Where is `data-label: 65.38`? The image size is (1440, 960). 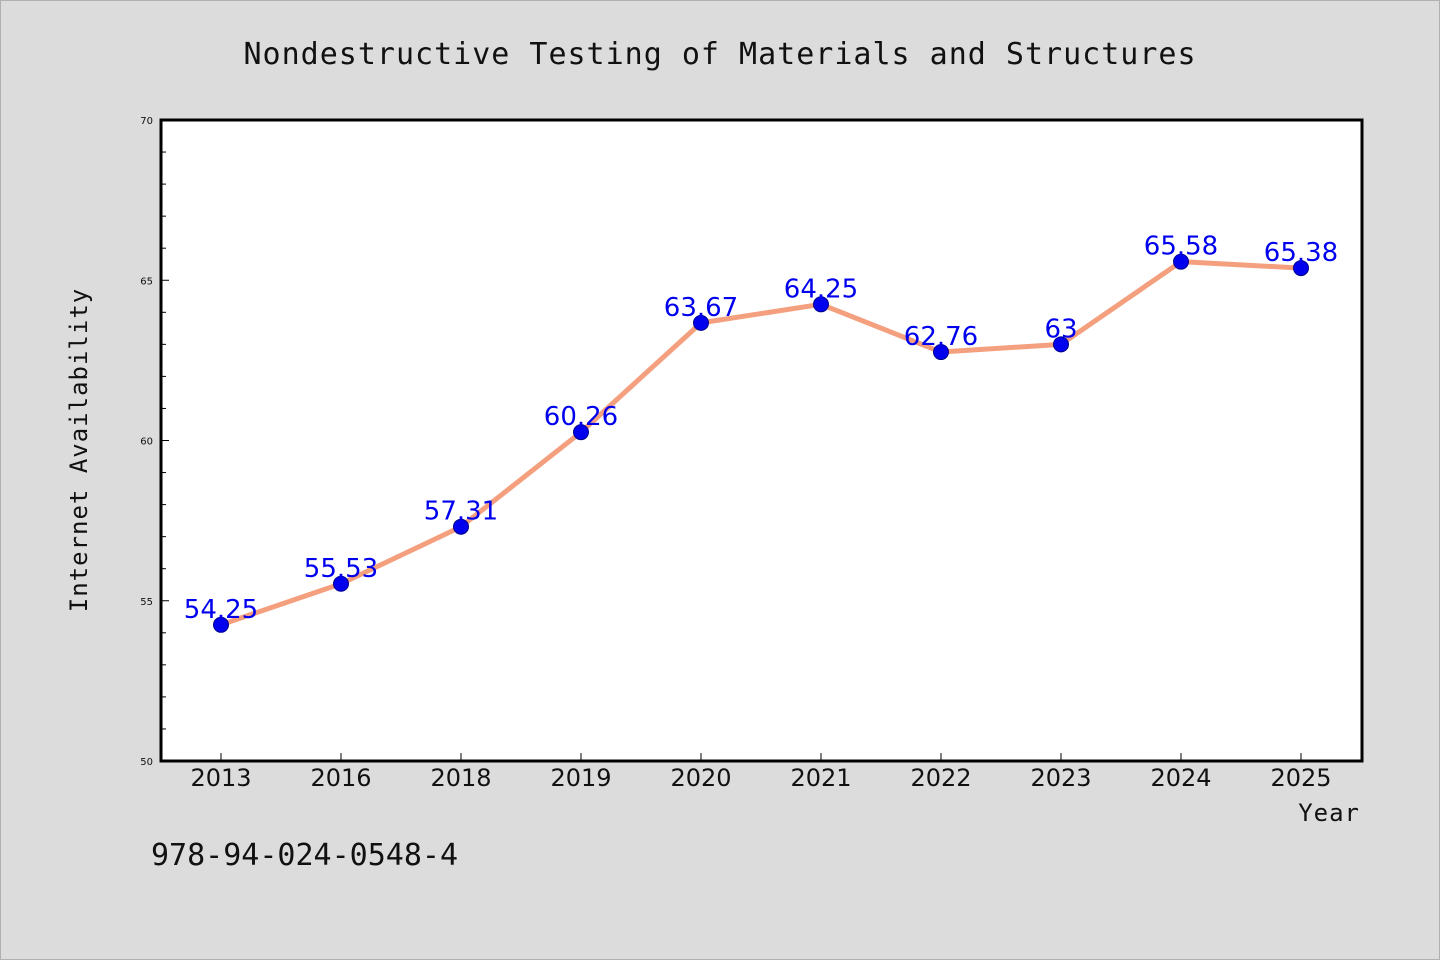
data-label: 65.38 is located at coordinates (1301, 253).